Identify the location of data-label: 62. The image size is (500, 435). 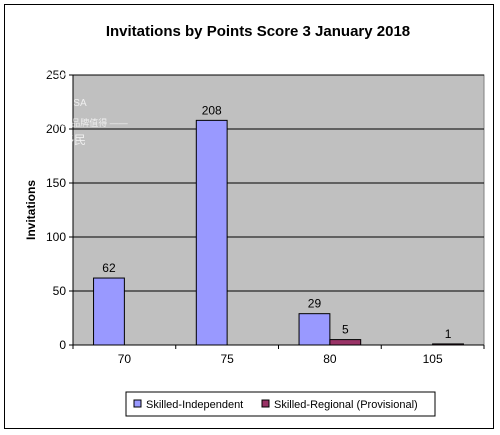
(109, 268).